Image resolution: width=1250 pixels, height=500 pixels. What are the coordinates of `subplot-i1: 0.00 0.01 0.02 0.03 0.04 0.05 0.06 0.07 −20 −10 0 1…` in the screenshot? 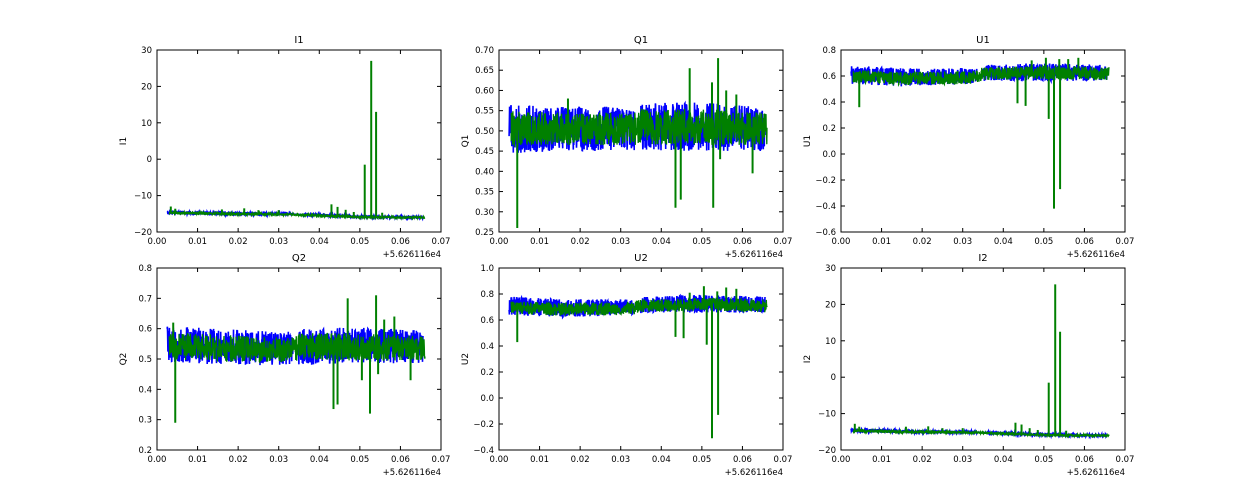 It's located at (284, 147).